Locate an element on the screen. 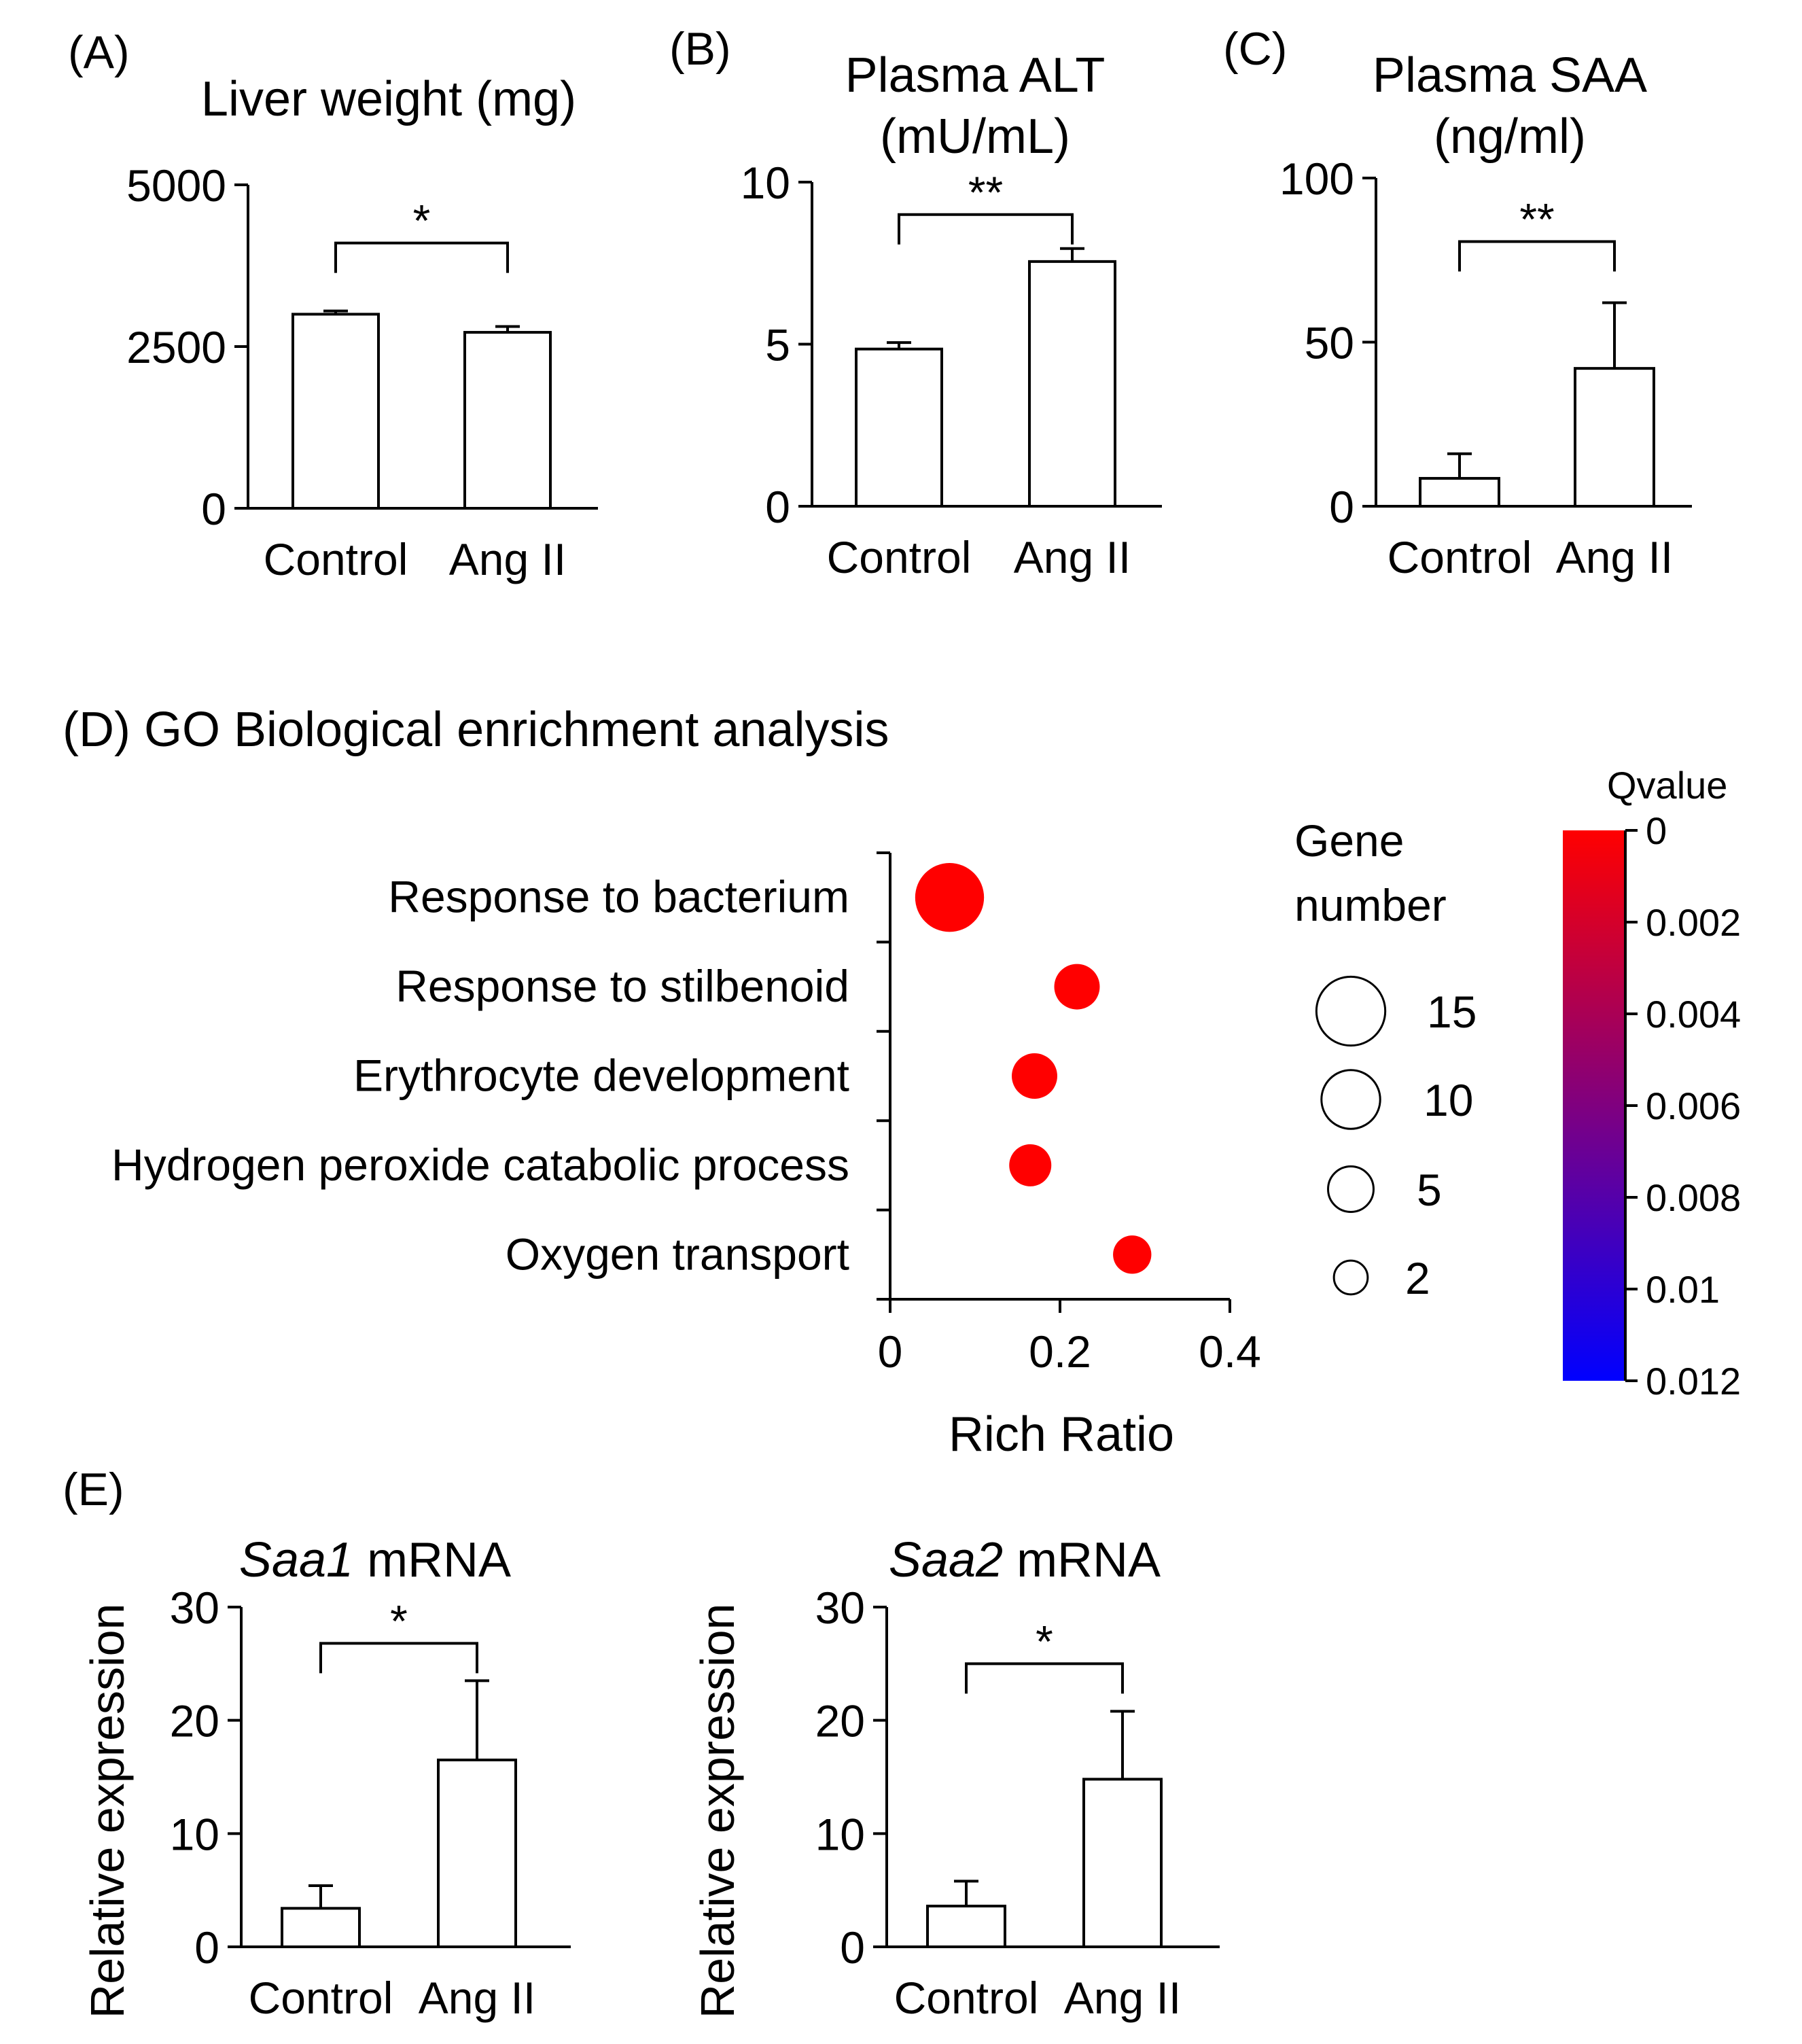  panel-c-x-label-1: Ang II is located at coordinates (1614, 557).